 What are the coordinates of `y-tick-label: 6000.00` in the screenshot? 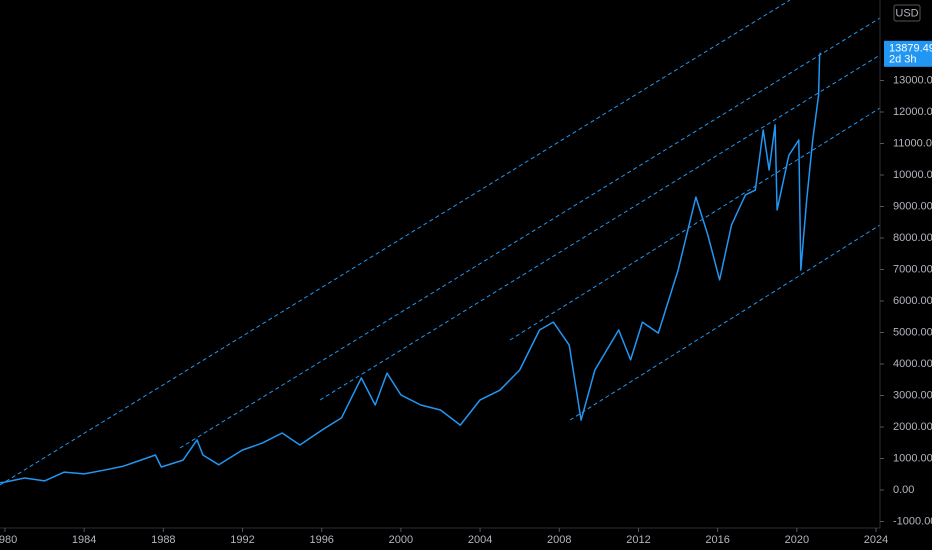 It's located at (912, 301).